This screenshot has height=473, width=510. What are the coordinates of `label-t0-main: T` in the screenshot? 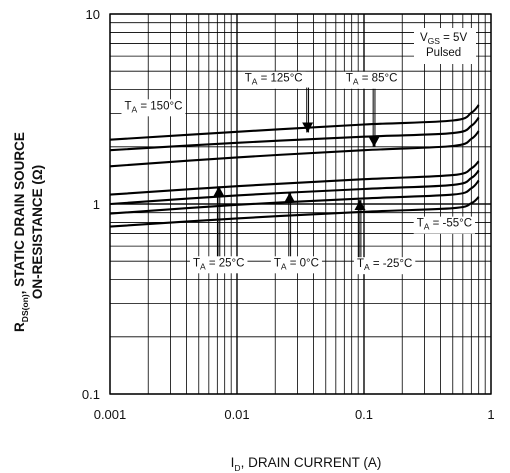 It's located at (277, 263).